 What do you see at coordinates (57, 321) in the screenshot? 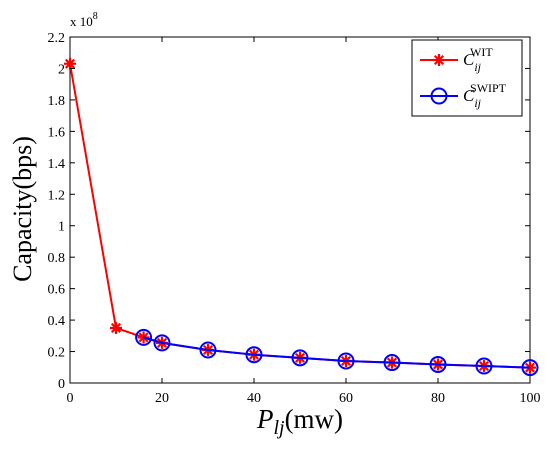
I see `y-tick-label: 0.4` at bounding box center [57, 321].